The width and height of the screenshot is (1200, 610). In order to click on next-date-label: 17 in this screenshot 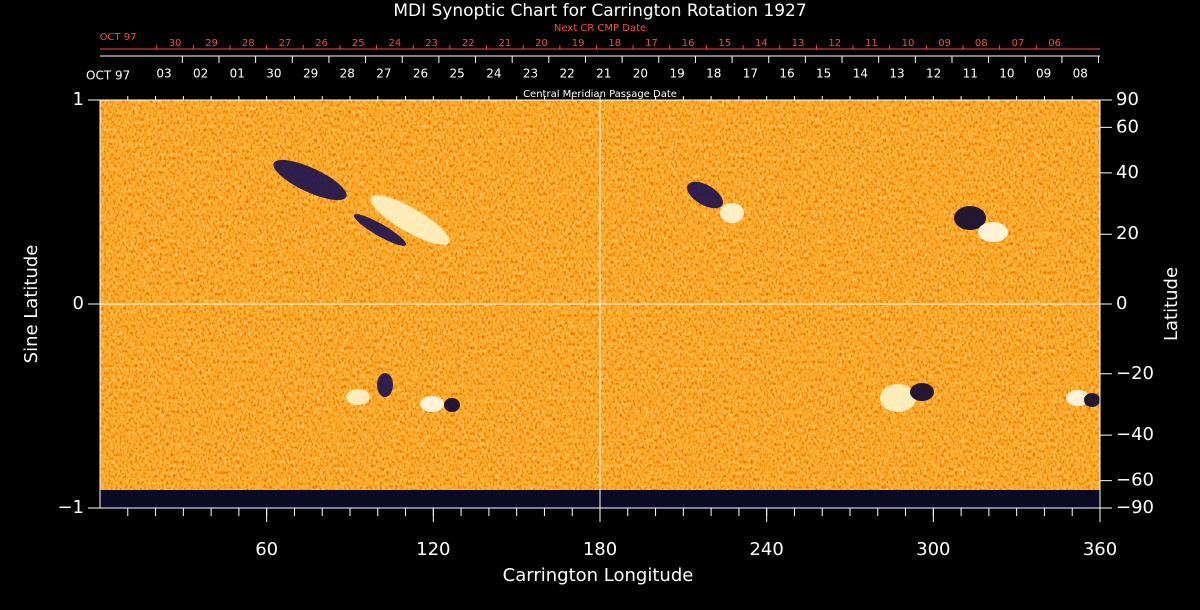, I will do `click(651, 43)`.